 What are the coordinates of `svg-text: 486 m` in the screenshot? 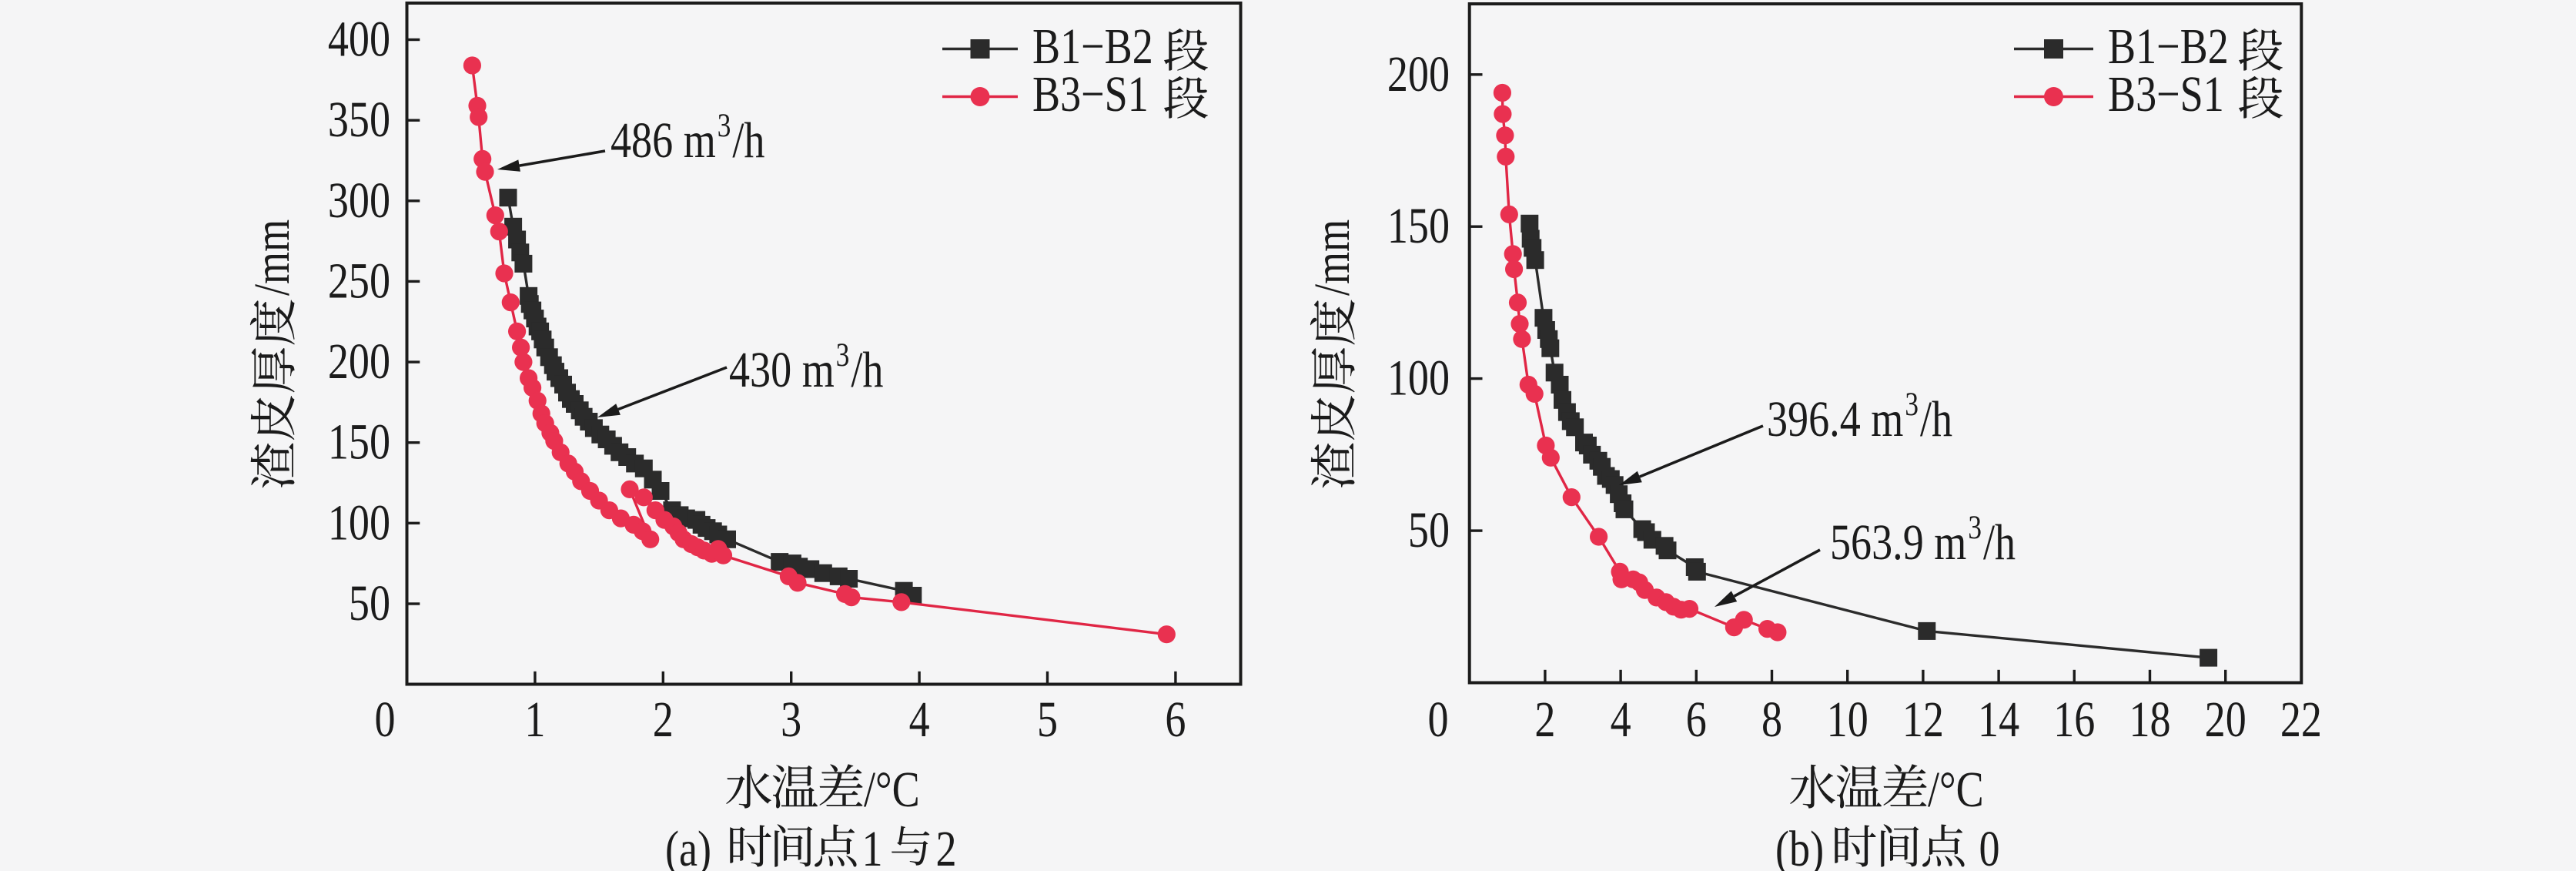 It's located at (663, 140).